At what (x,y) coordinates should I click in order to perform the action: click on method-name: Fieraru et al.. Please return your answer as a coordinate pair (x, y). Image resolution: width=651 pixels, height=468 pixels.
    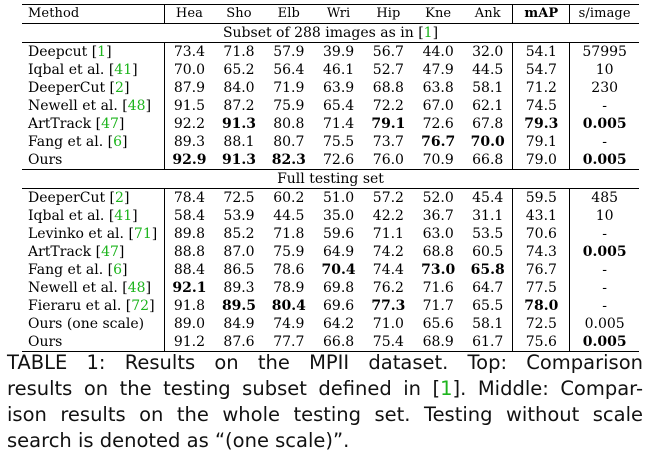
    Looking at the image, I should click on (77, 306).